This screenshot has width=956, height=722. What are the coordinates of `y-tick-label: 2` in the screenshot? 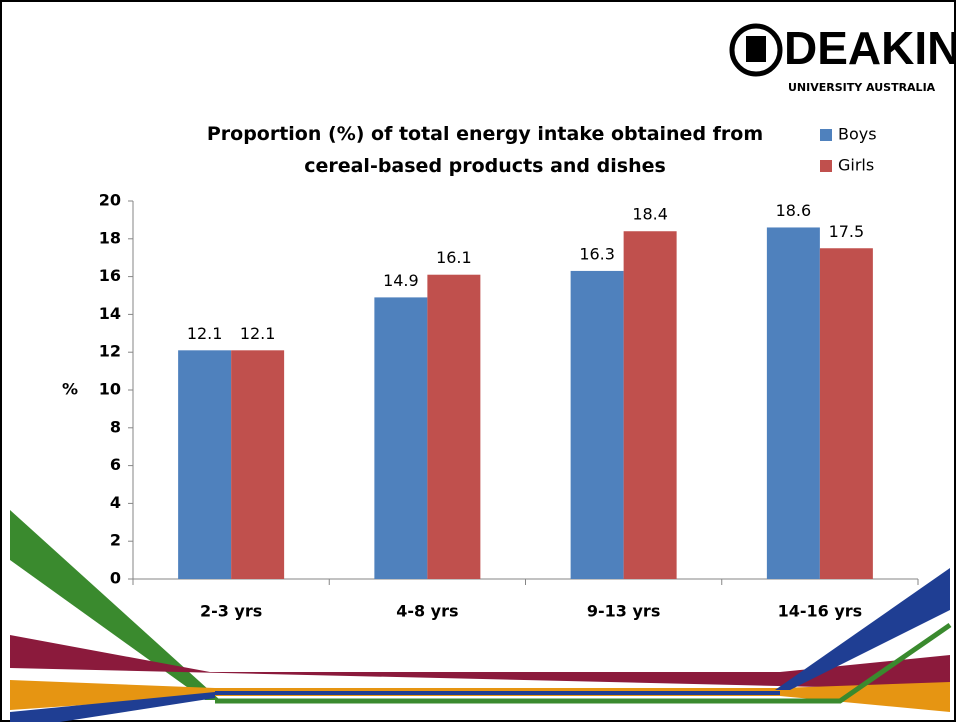 It's located at (115, 540).